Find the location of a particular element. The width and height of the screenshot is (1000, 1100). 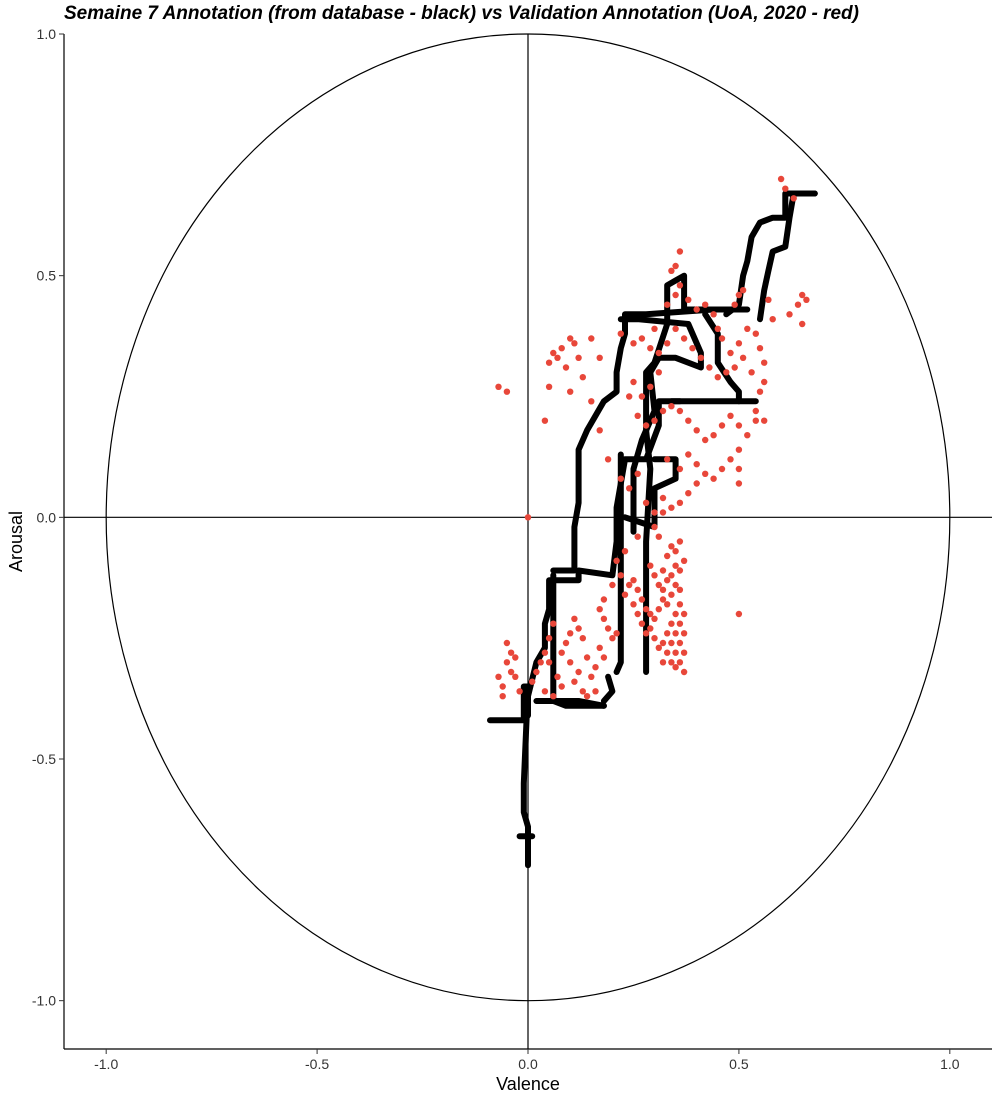

y-tick-label: -0.5 is located at coordinates (44, 759).